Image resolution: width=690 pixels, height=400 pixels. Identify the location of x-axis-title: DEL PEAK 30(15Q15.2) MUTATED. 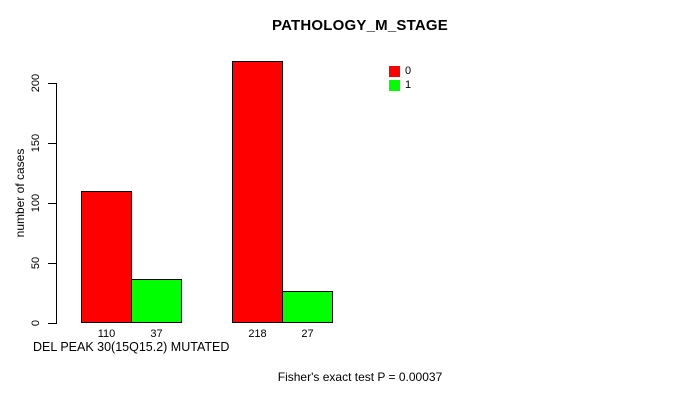
(131, 347).